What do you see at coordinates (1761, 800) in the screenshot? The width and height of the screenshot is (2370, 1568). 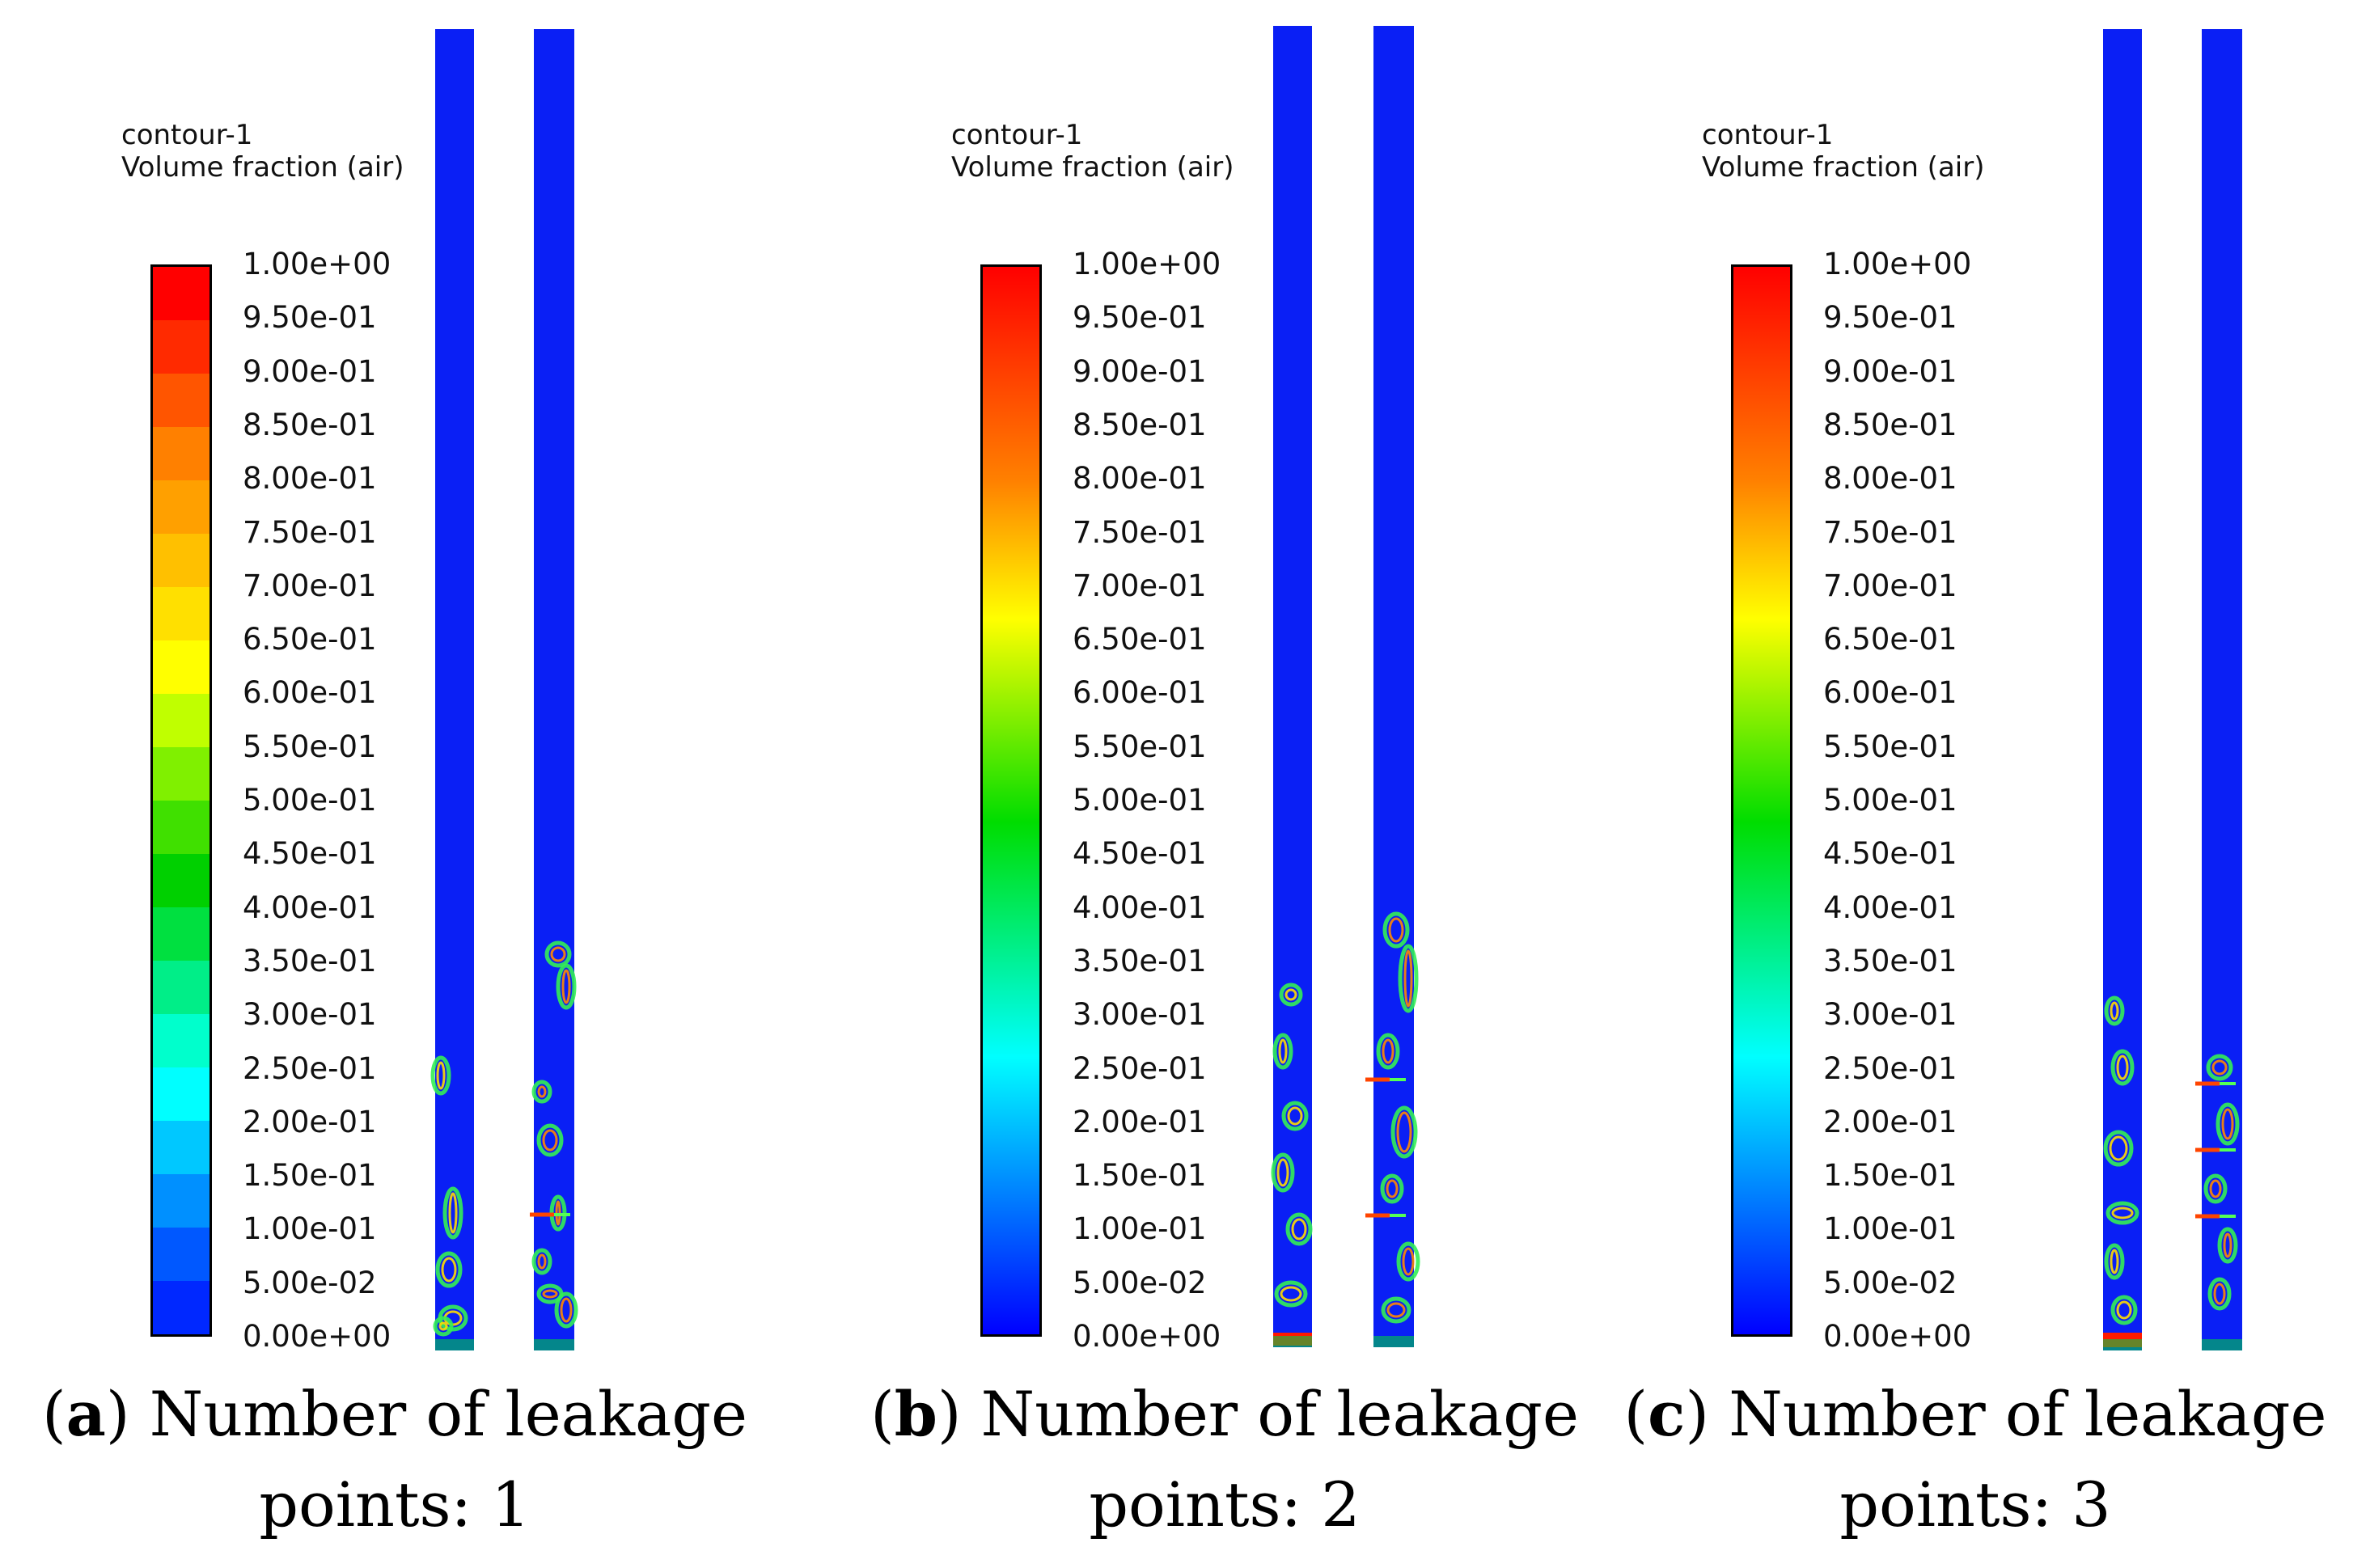 I see `colorbar-c` at bounding box center [1761, 800].